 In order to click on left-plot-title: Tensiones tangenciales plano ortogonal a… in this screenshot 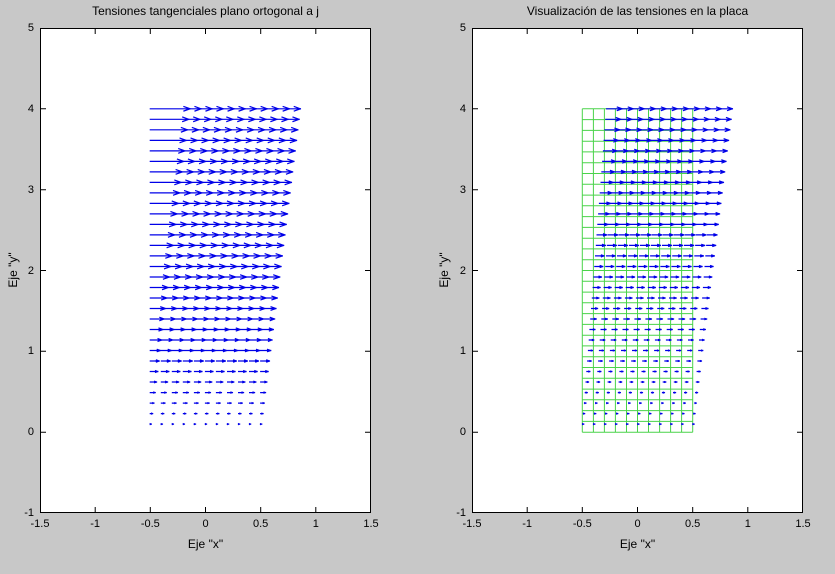, I will do `click(205, 11)`.